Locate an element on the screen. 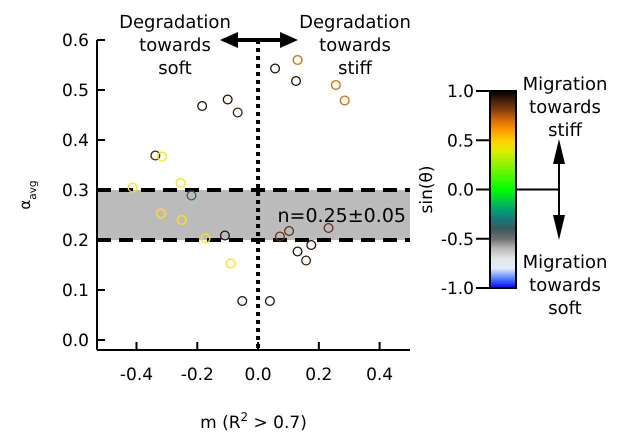 This screenshot has height=434, width=618. annotation: Degradation towards soft is located at coordinates (175, 45).